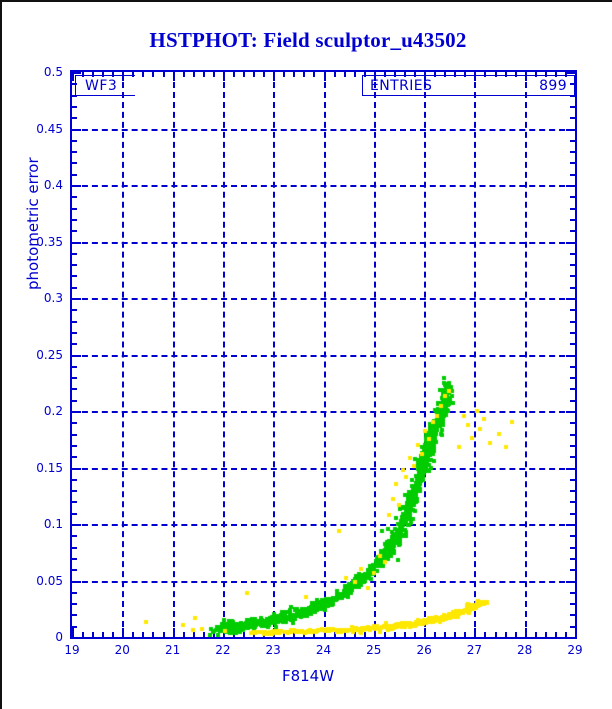 Image resolution: width=612 pixels, height=709 pixels. Describe the element at coordinates (575, 650) in the screenshot. I see `x-tick-label: 29` at that location.